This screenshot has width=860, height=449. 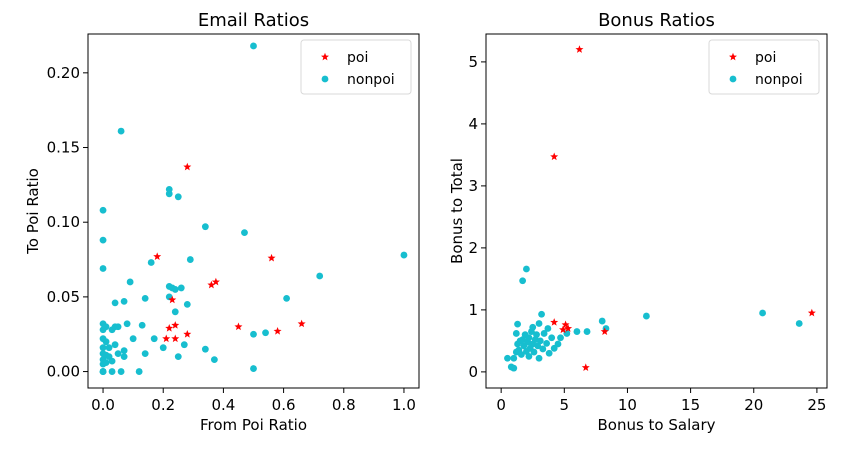 What do you see at coordinates (253, 20) in the screenshot?
I see `chart-title: Email Ratios` at bounding box center [253, 20].